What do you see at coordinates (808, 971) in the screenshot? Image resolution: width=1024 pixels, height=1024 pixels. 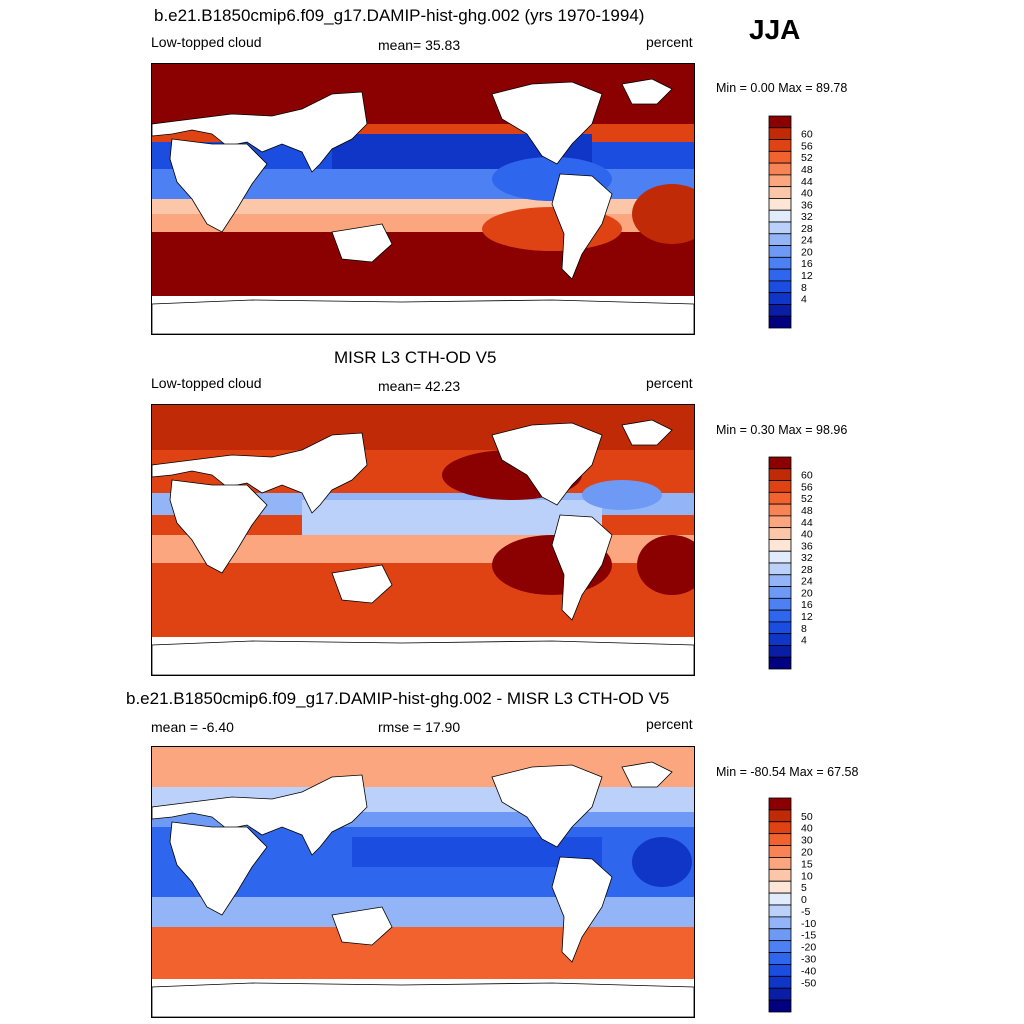 I see `colorbar-tick-label: -40` at bounding box center [808, 971].